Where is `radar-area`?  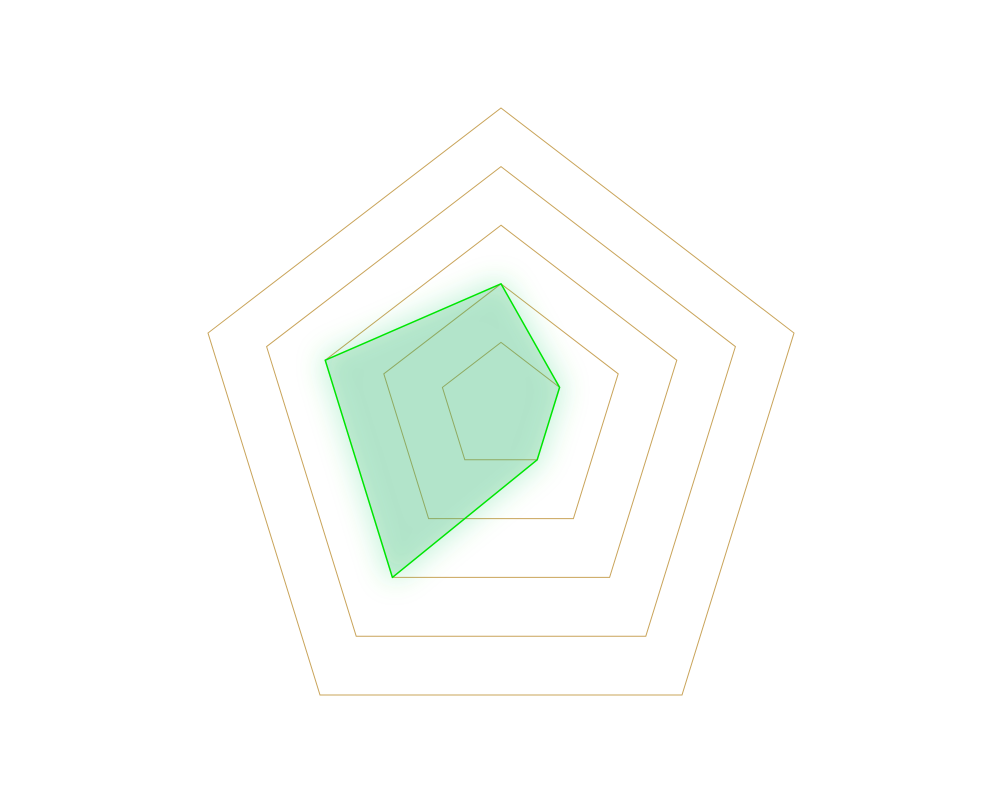
radar-area is located at coordinates (442, 431).